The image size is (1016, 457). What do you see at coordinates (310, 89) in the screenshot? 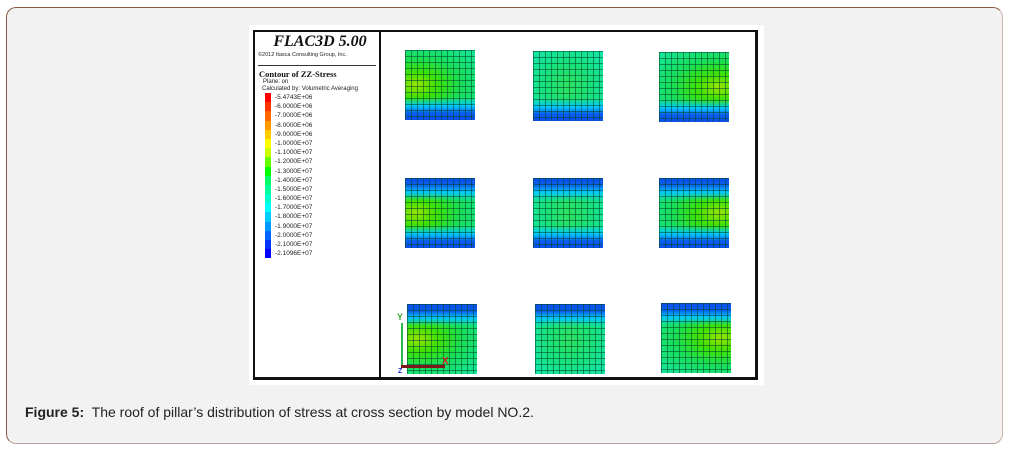
I see `calculated-by-text: Calculated by: Volumetric Averaging` at bounding box center [310, 89].